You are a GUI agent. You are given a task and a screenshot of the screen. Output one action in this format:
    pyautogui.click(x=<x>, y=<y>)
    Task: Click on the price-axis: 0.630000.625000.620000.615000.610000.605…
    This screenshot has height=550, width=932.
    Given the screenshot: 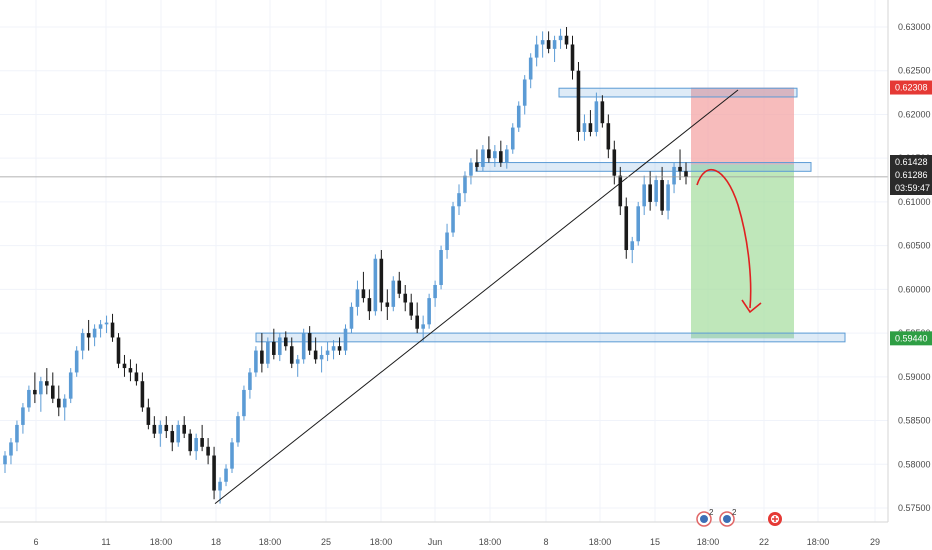 What is the action you would take?
    pyautogui.click(x=909, y=261)
    